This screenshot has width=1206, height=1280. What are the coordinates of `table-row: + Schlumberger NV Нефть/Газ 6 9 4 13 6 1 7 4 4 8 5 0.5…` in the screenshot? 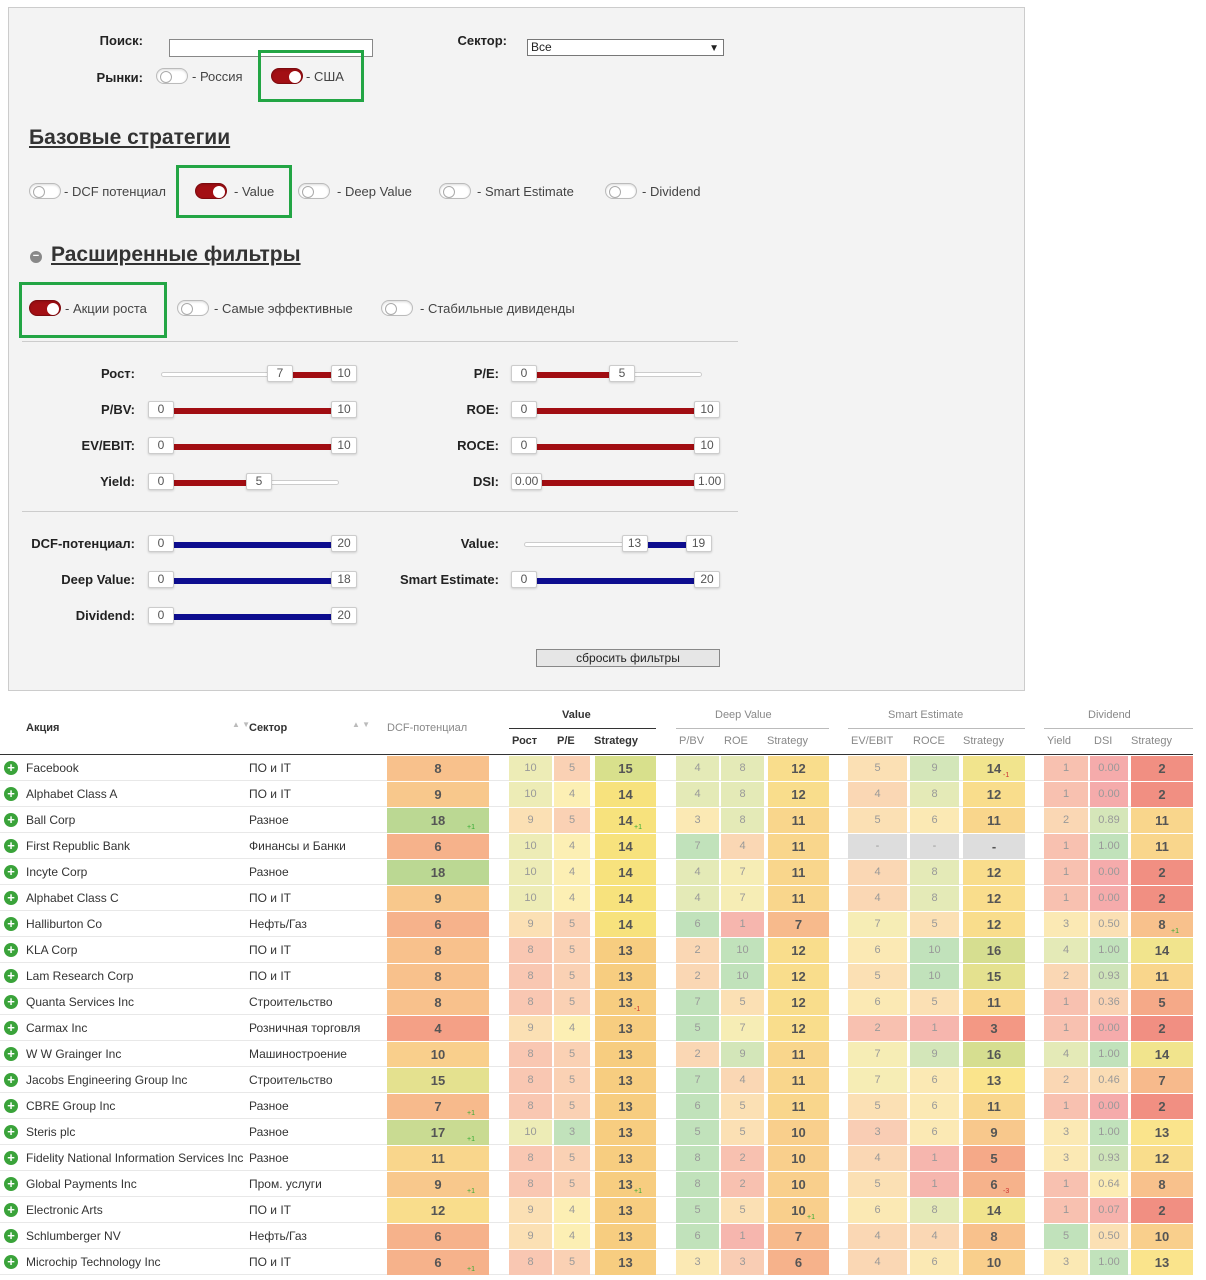 It's located at (603, 1236).